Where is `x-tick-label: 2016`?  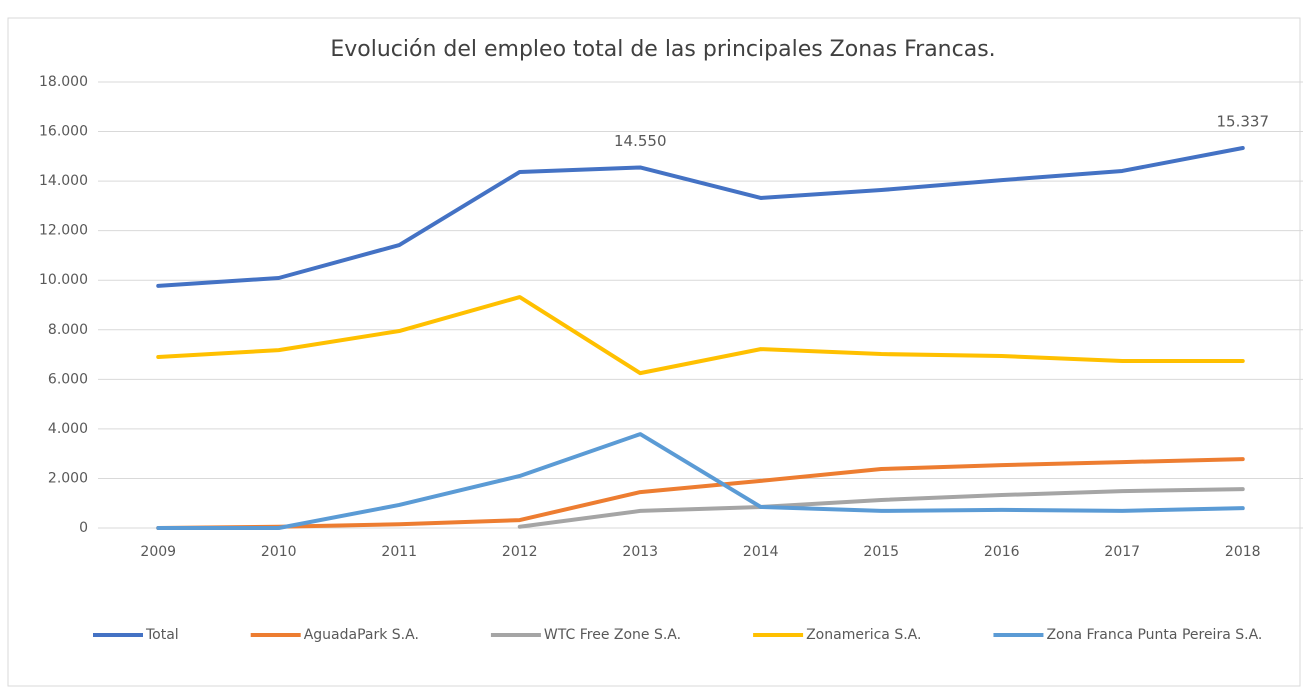
x-tick-label: 2016 is located at coordinates (1002, 552).